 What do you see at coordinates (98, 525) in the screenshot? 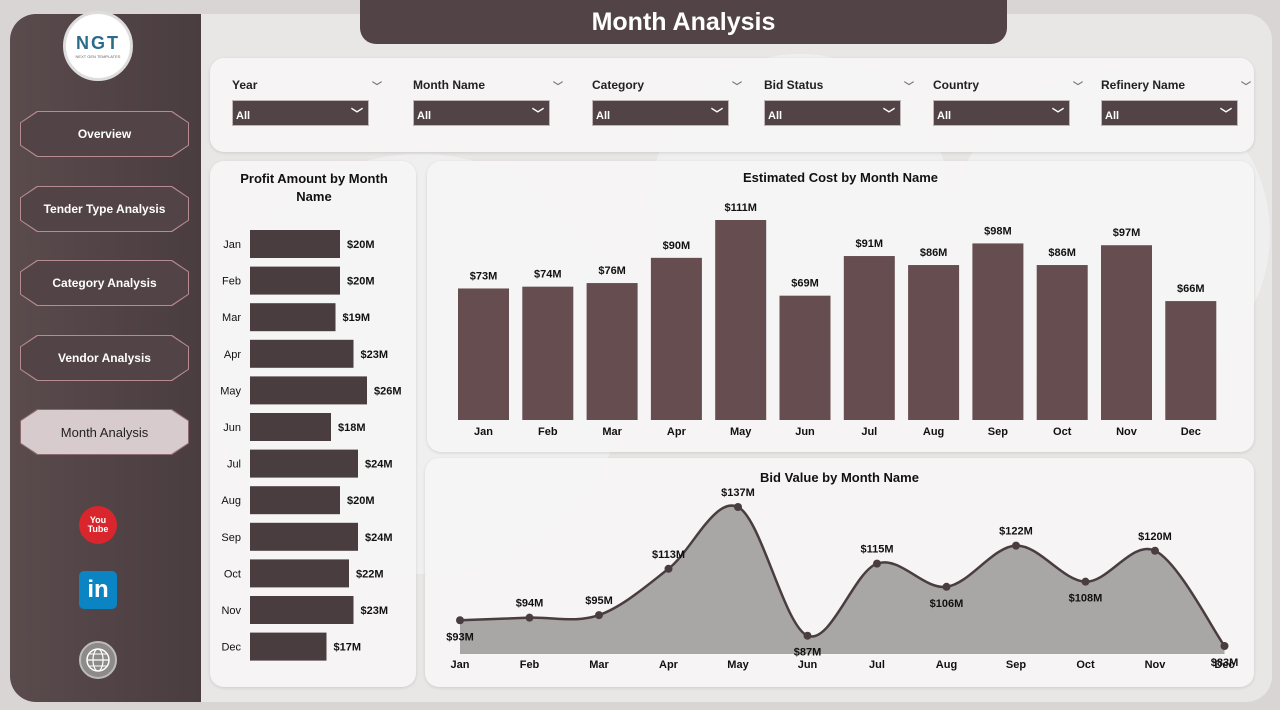
I see `youtube-icon: You Tube` at bounding box center [98, 525].